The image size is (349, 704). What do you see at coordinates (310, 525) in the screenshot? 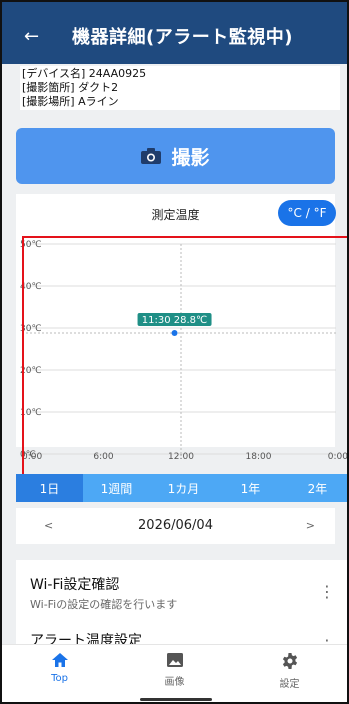
I see `next-date-button: >` at bounding box center [310, 525].